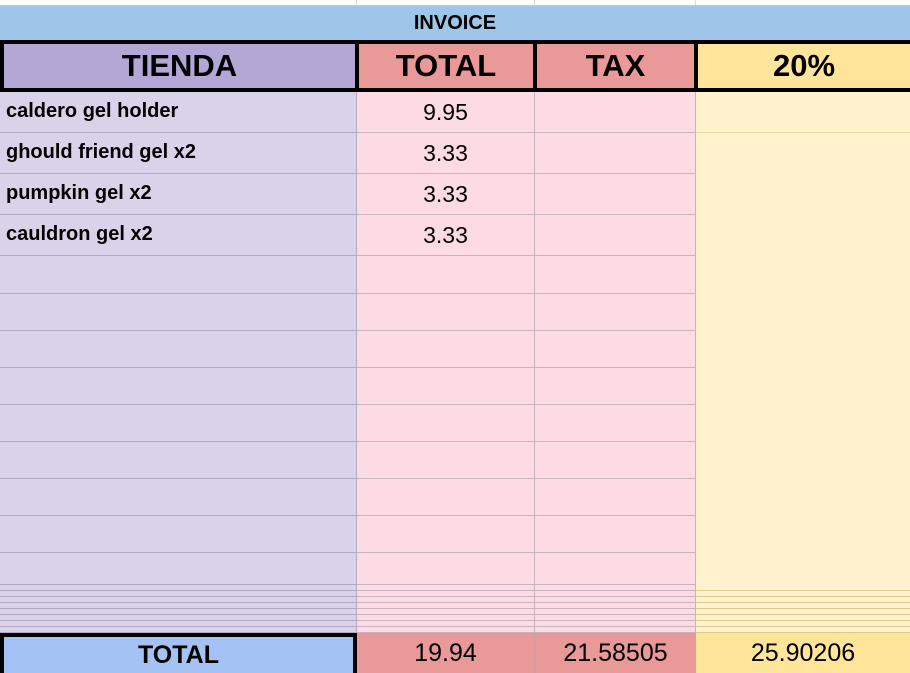 Image resolution: width=910 pixels, height=673 pixels. I want to click on totals-label: TOTAL, so click(178, 653).